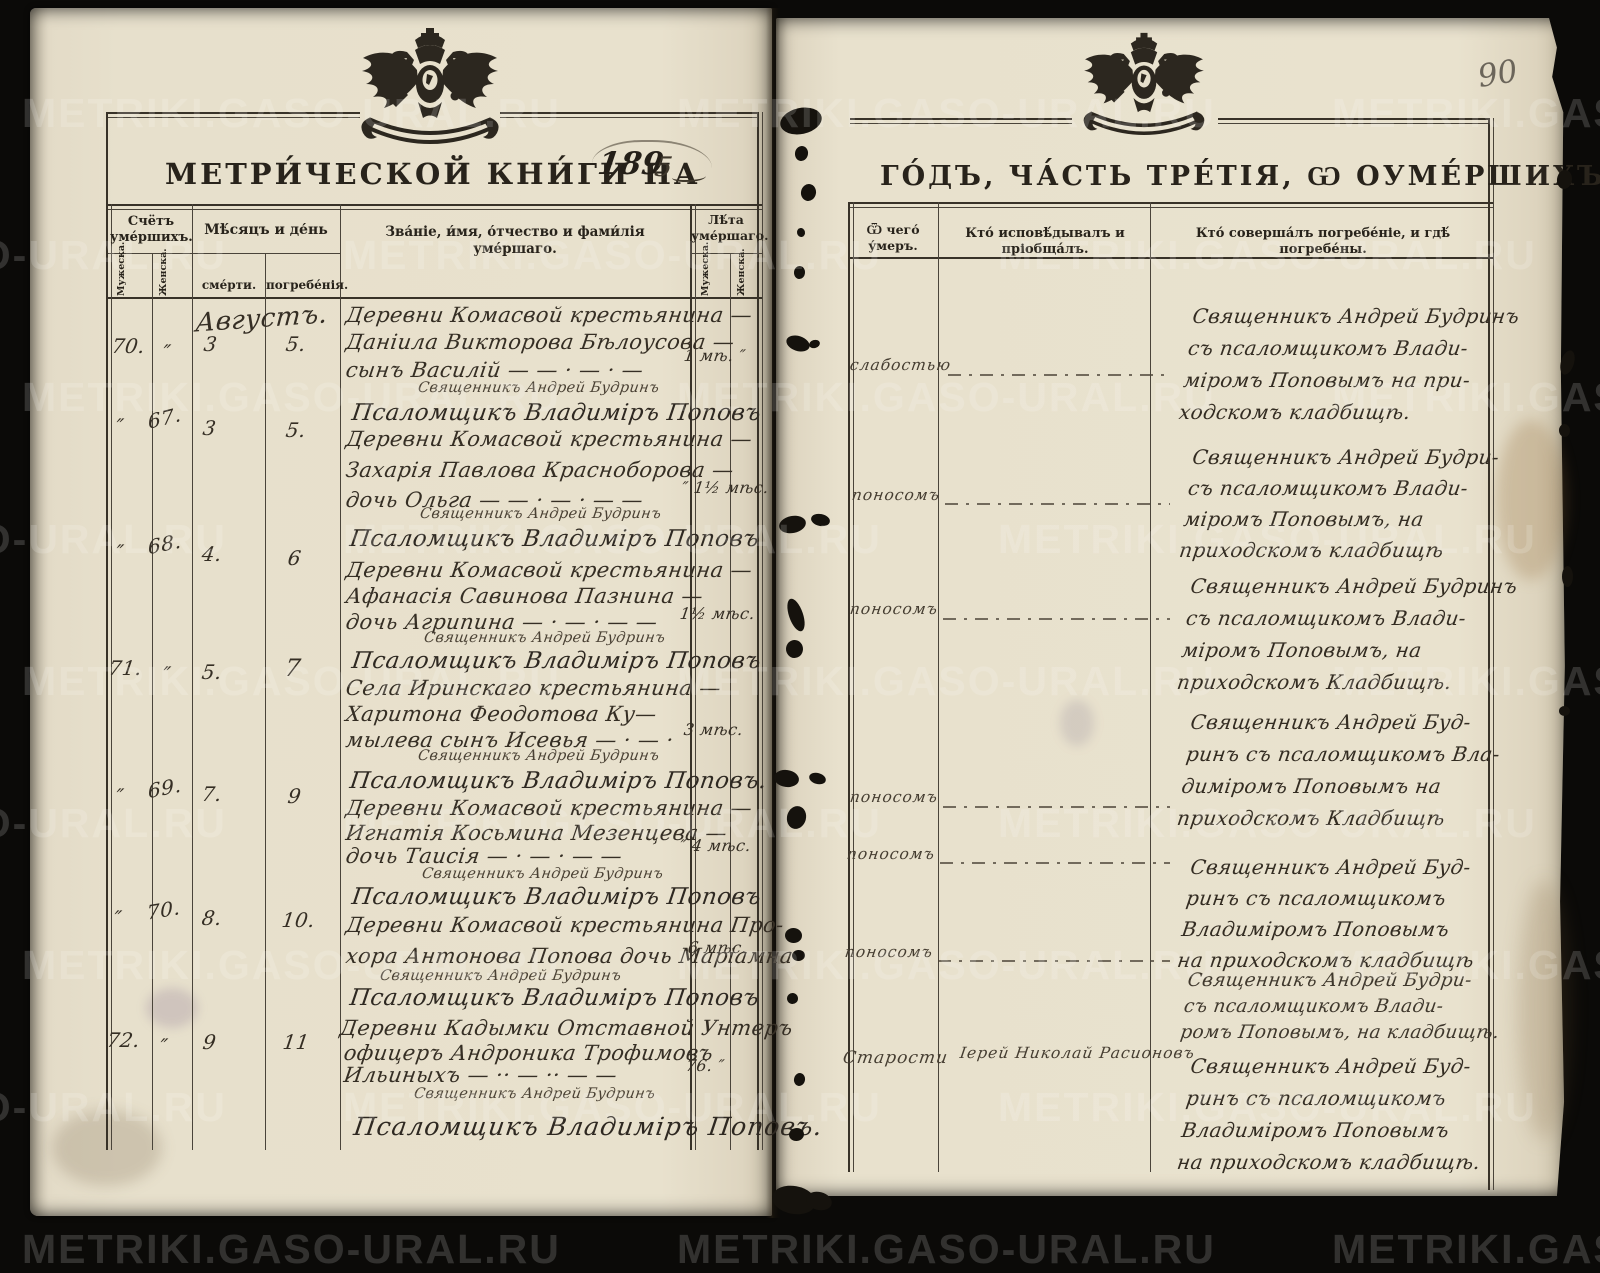 The image size is (1600, 1273). Describe the element at coordinates (433, 174) in the screenshot. I see `left-page-title: МЕТРИ́ЧЕСКОЙ КНИ́ГИ НА` at that location.